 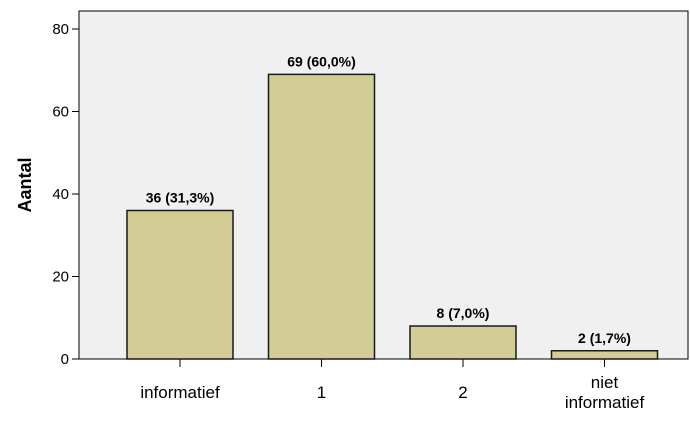 What do you see at coordinates (60, 194) in the screenshot?
I see `y-tick-label: 40` at bounding box center [60, 194].